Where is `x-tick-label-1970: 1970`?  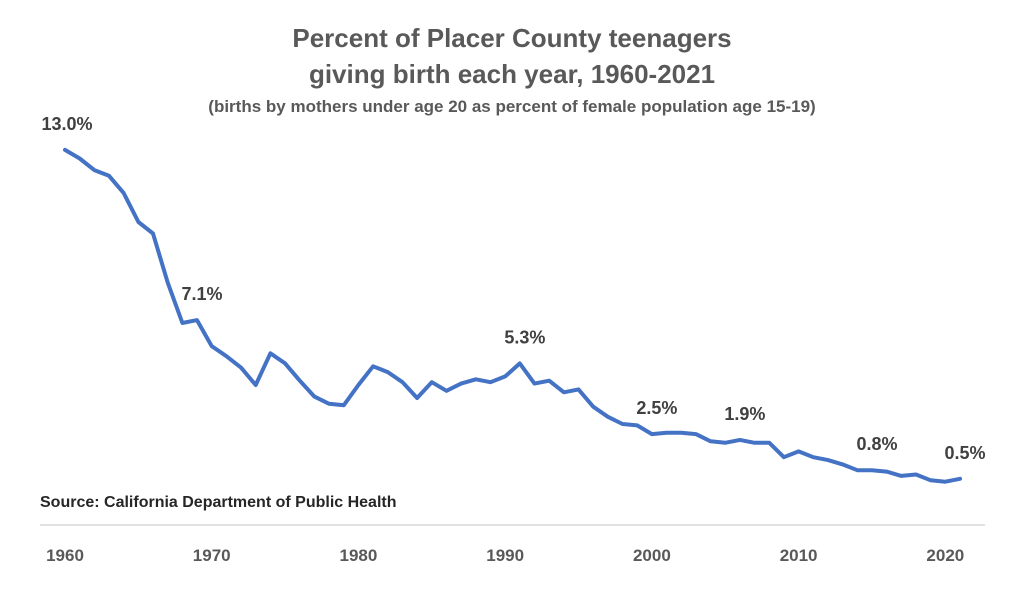
x-tick-label-1970: 1970 is located at coordinates (212, 555).